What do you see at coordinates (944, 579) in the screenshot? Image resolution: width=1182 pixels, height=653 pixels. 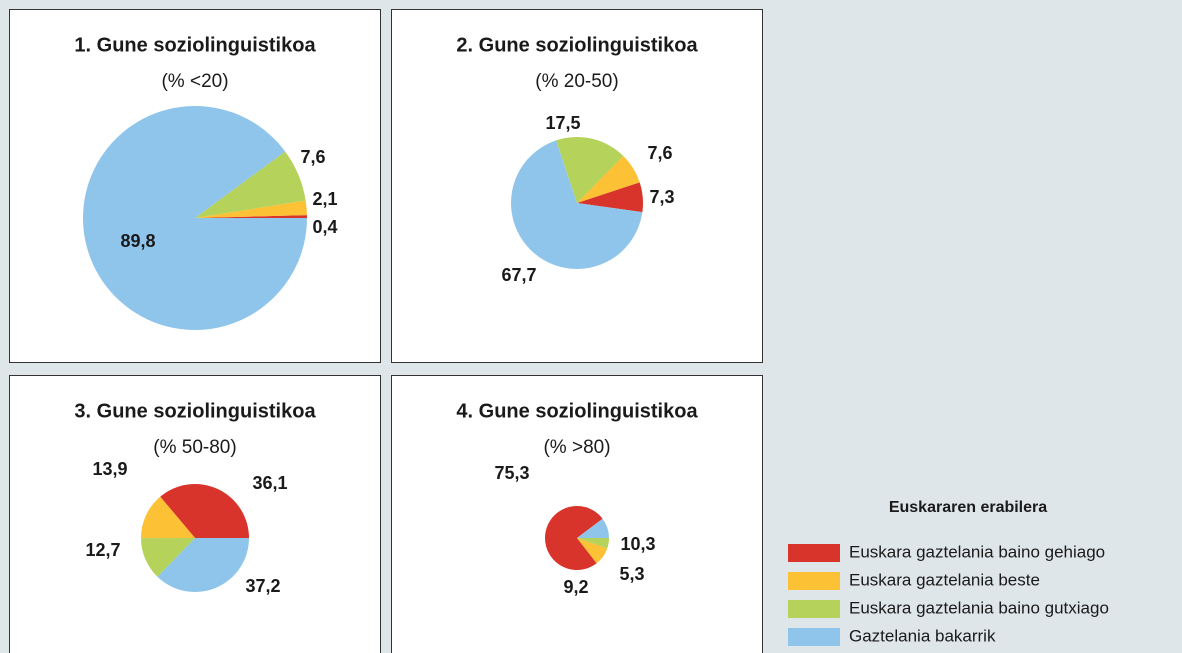 I see `legend-label: Euskara gaztelania beste` at bounding box center [944, 579].